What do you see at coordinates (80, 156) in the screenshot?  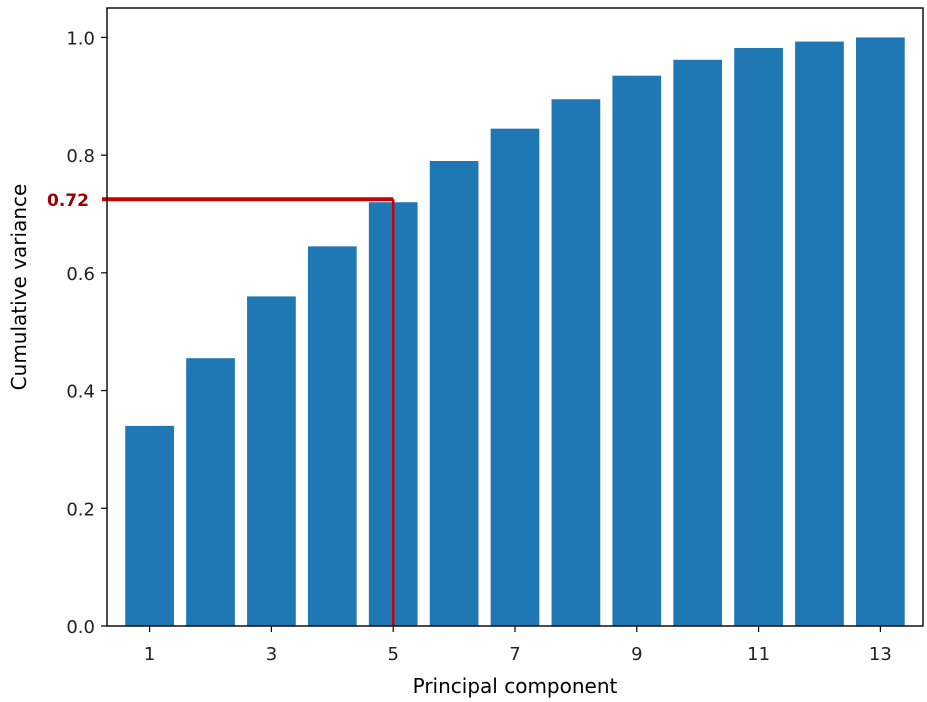 I see `y-tick-label: 0.8` at bounding box center [80, 156].